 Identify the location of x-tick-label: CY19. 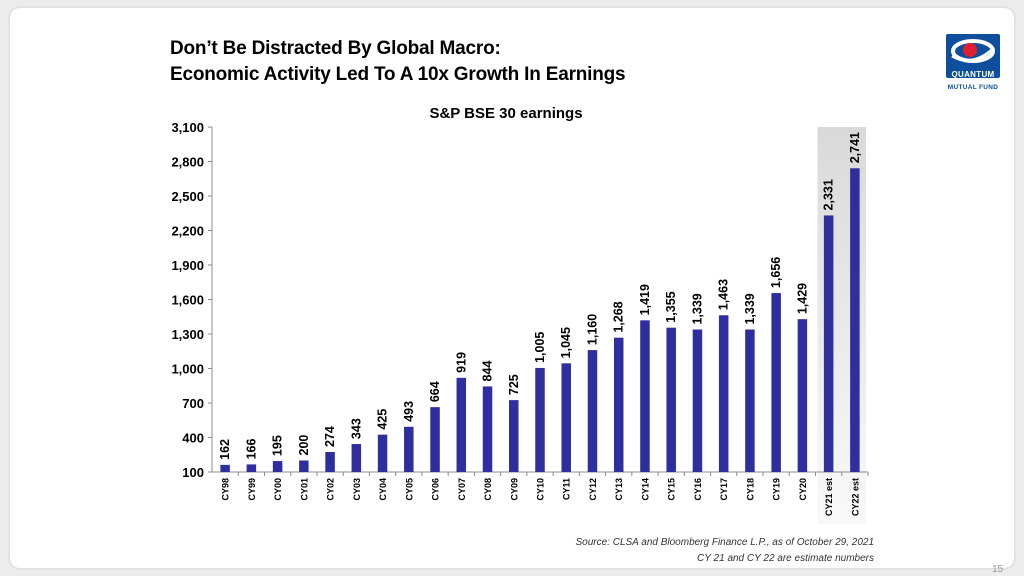
(777, 489).